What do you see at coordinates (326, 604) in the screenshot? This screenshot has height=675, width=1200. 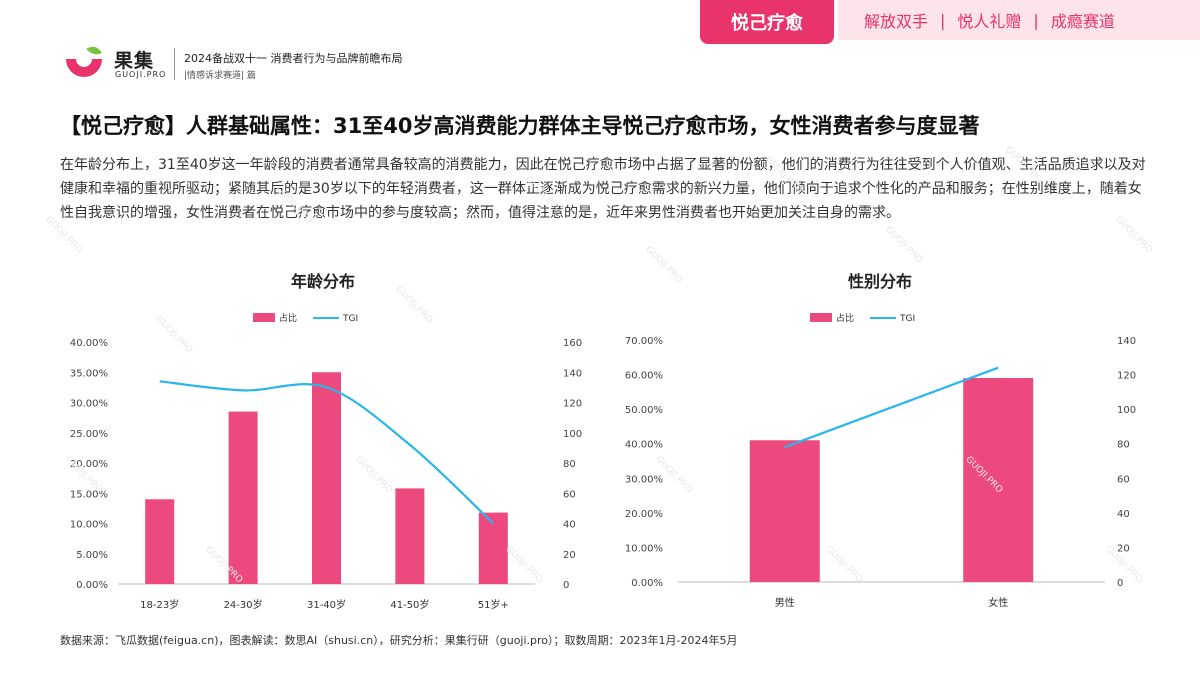 I see `x-tick-label: 31-40岁` at bounding box center [326, 604].